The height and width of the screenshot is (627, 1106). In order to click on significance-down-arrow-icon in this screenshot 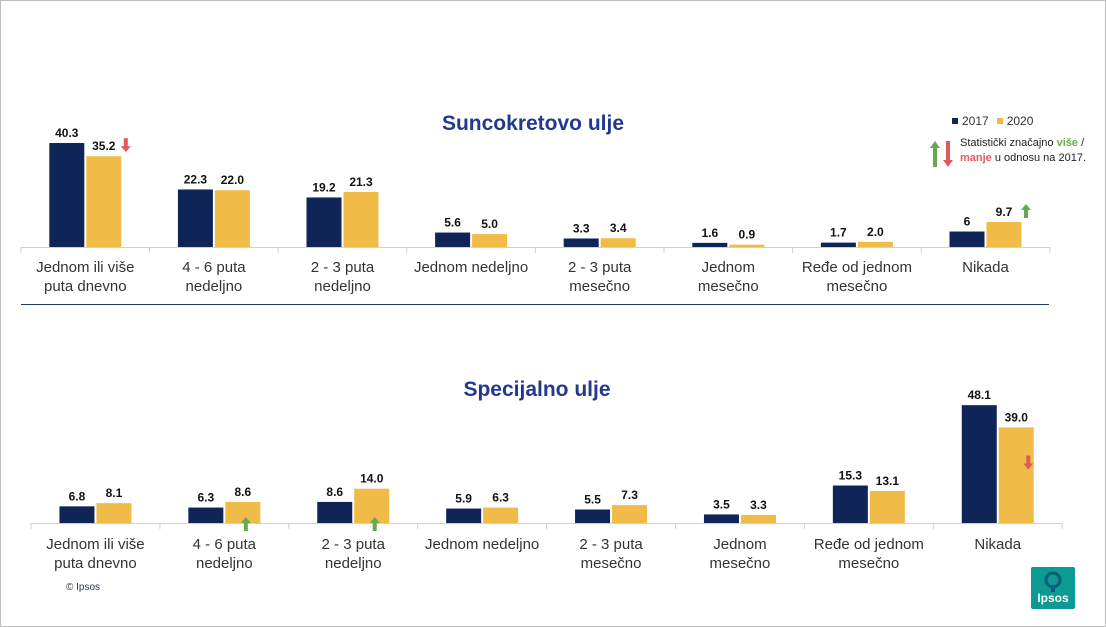, I will do `click(125, 145)`.